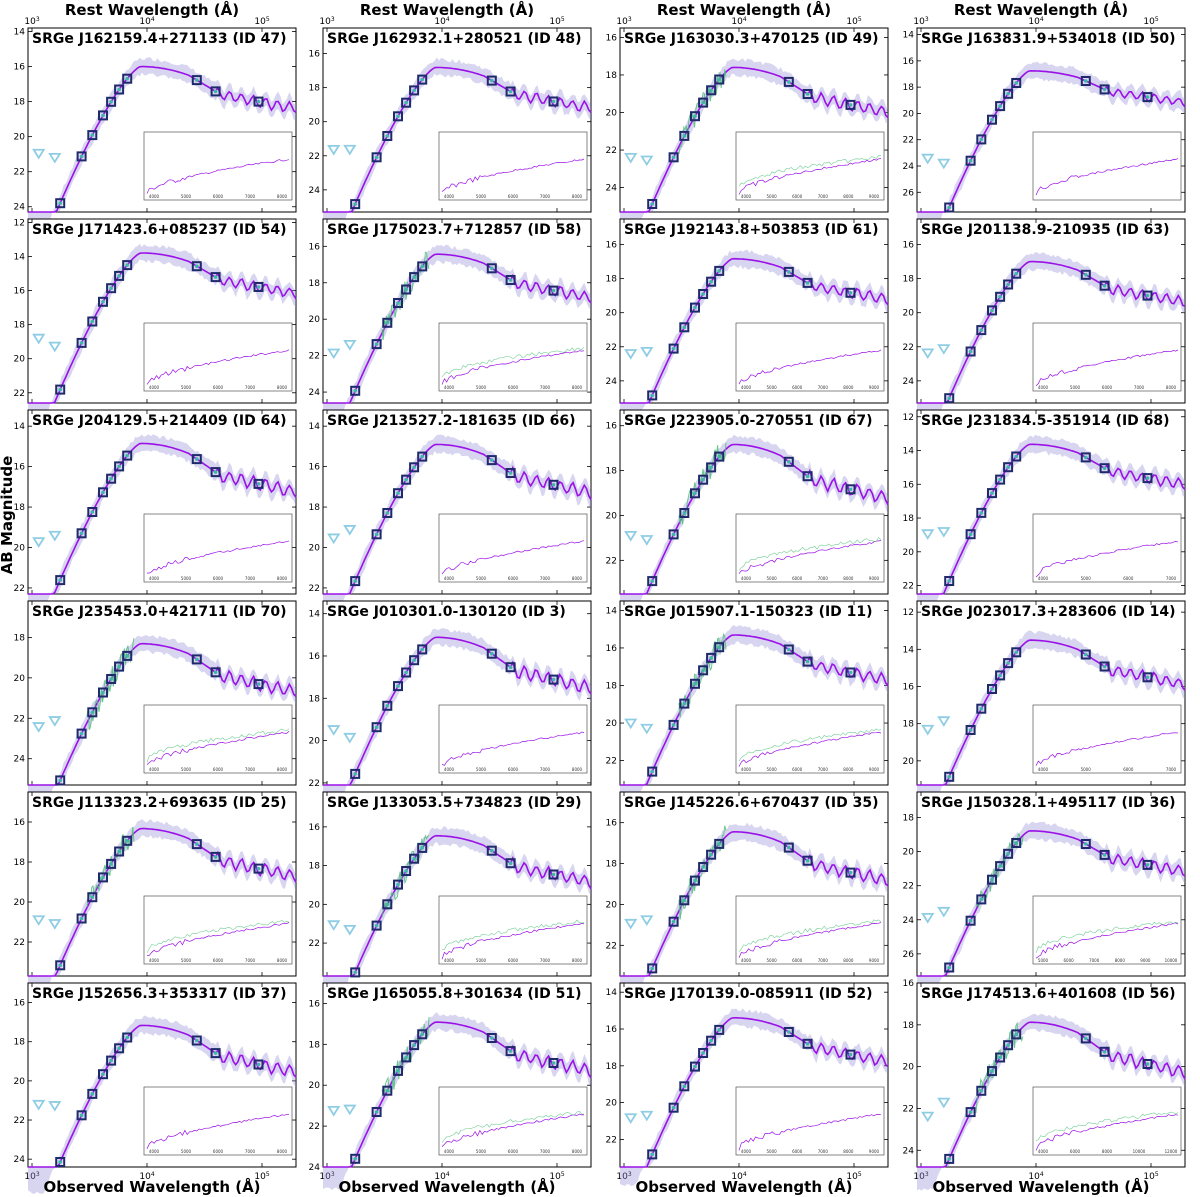  Describe the element at coordinates (20, 427) in the screenshot. I see `y-tick-label: 14` at that location.